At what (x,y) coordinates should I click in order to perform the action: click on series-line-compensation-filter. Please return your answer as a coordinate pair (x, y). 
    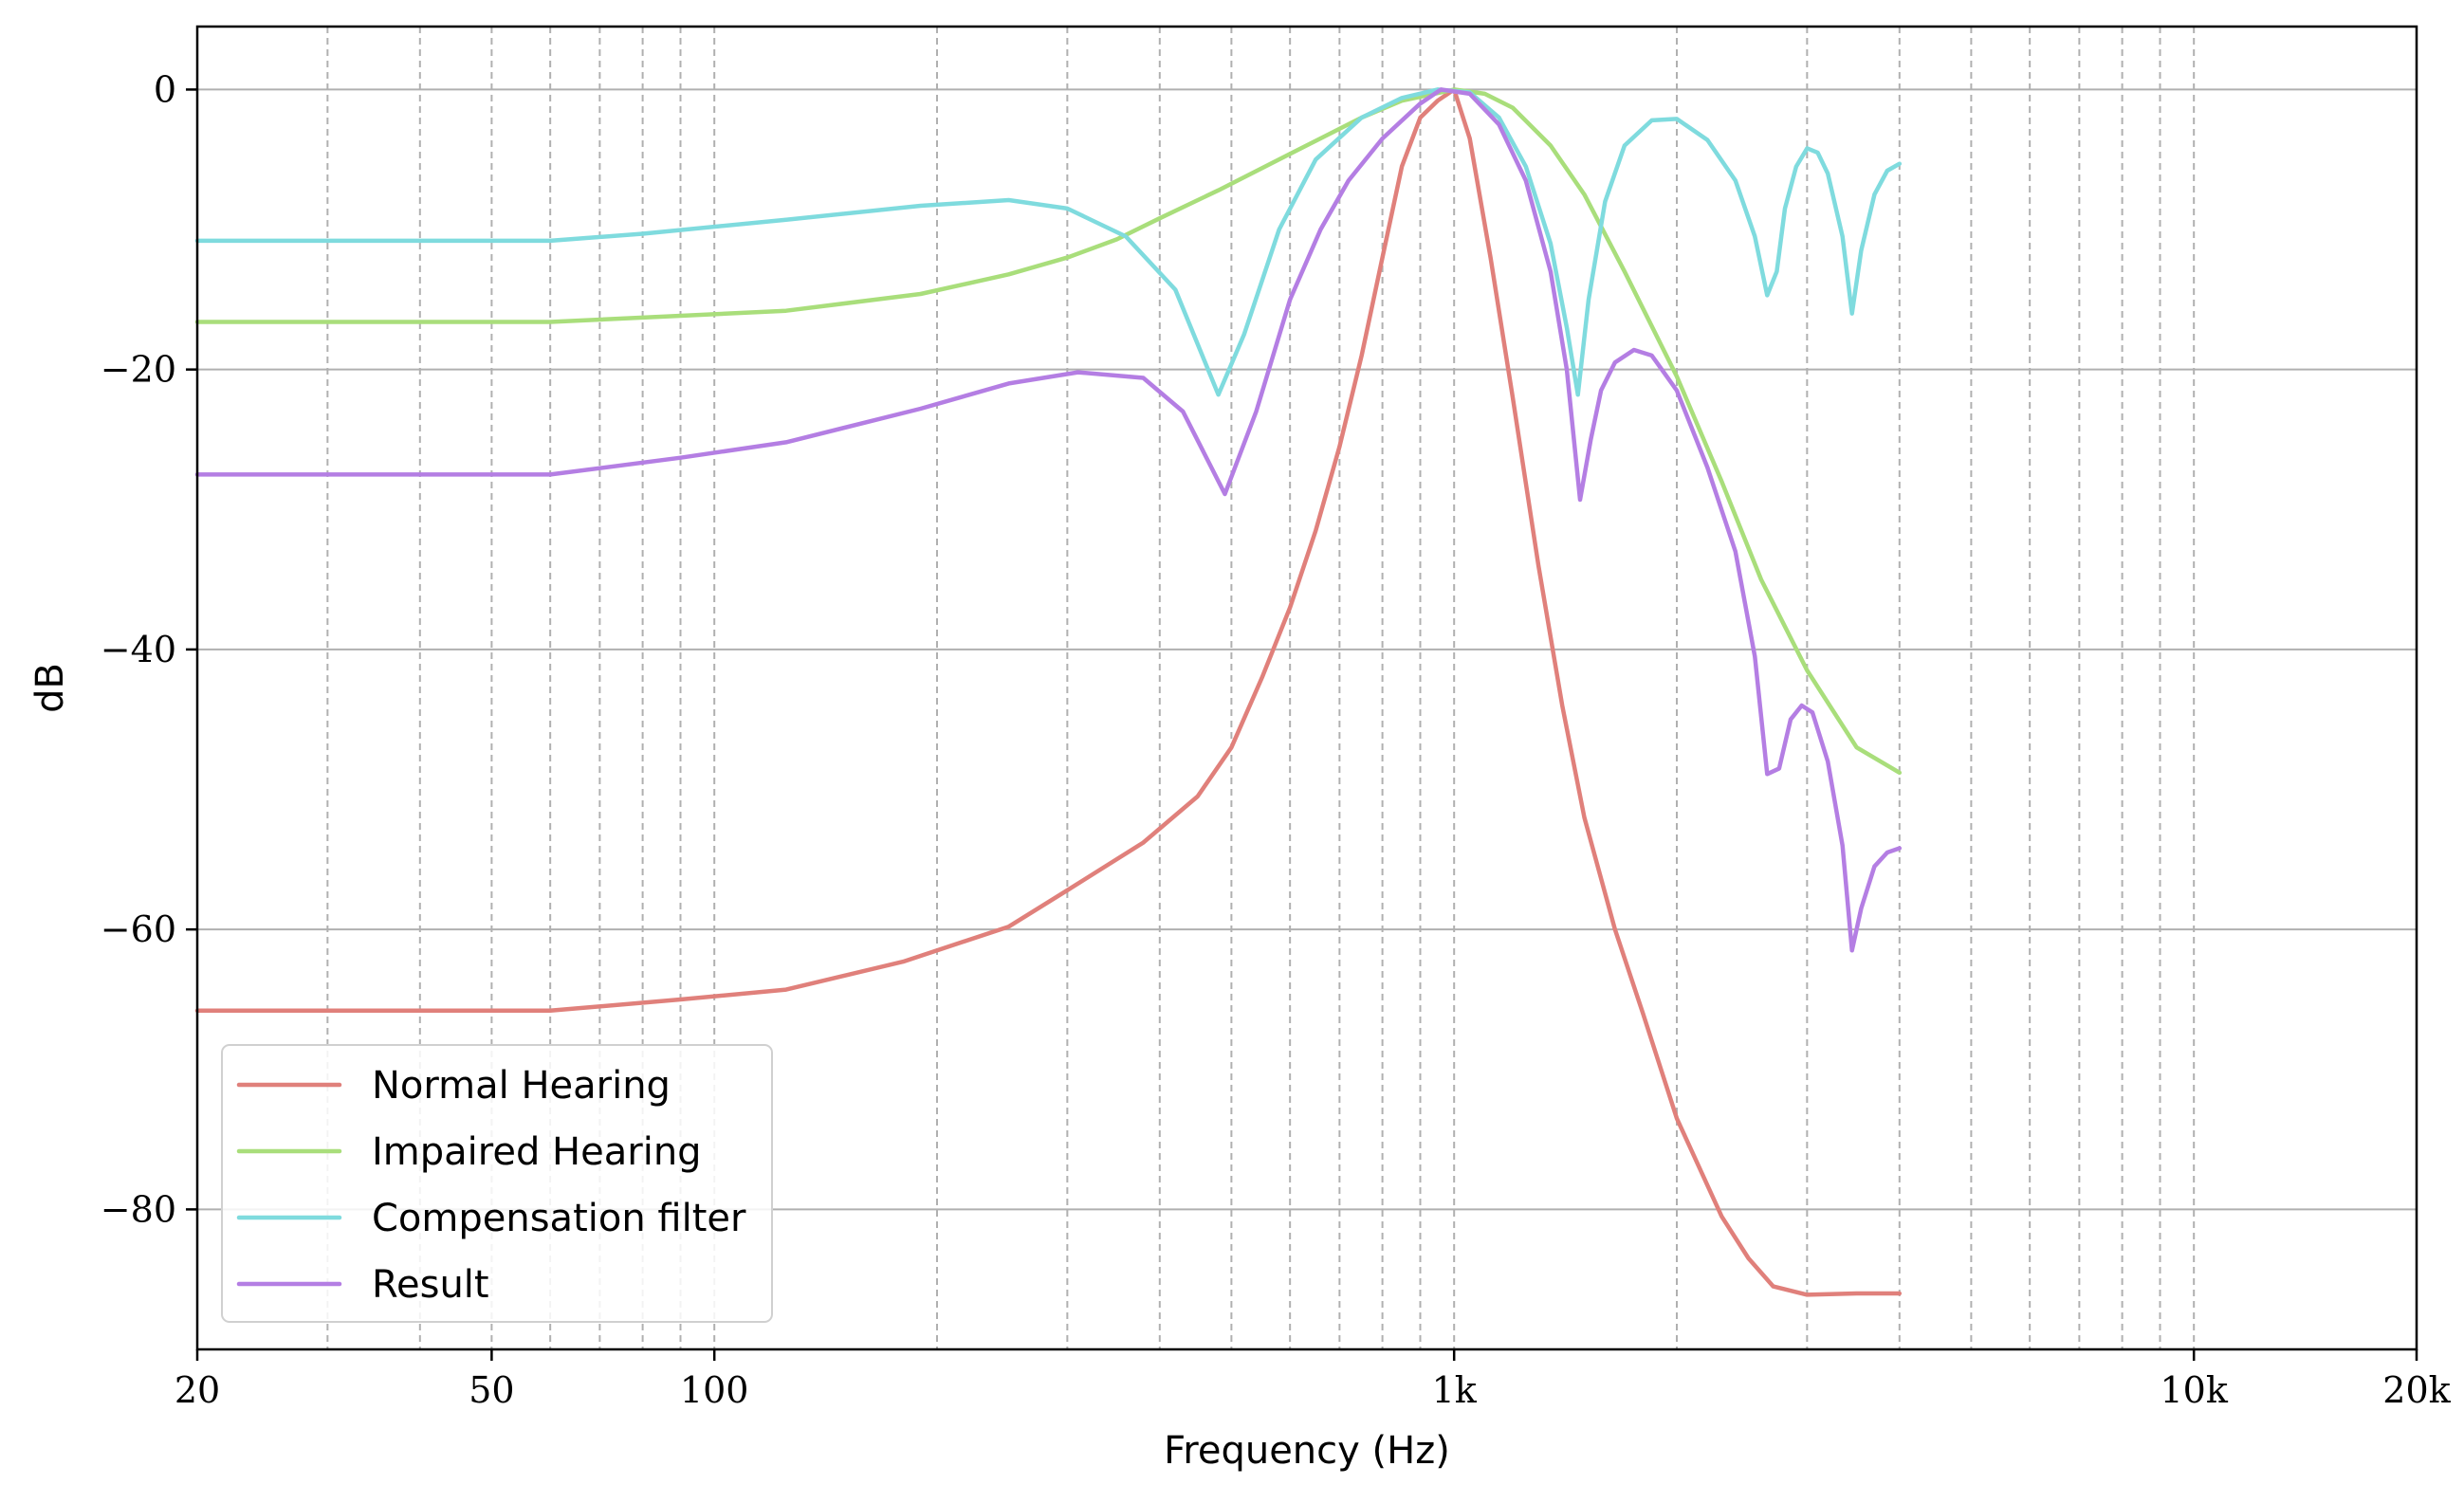
    Looking at the image, I should click on (1048, 242).